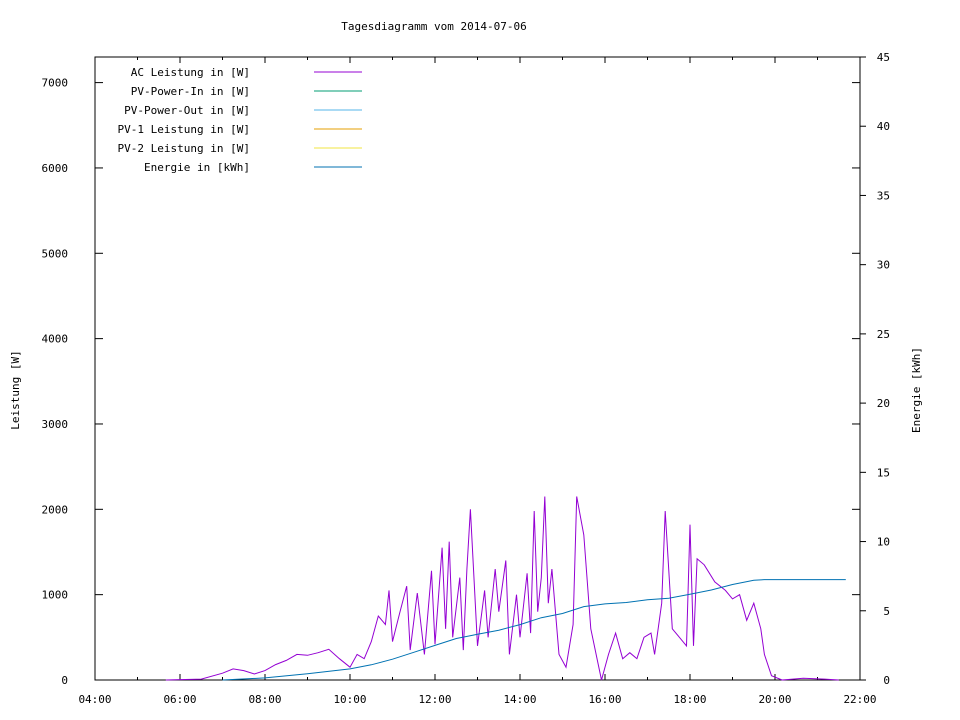  What do you see at coordinates (184, 148) in the screenshot?
I see `legend-label: PV-2 Leistung in [W]` at bounding box center [184, 148].